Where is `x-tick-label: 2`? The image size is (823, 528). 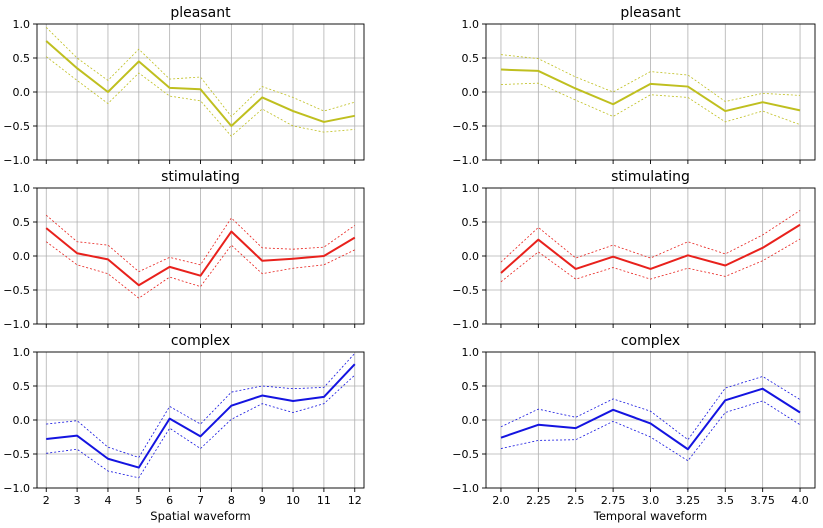 x-tick-label: 2 is located at coordinates (46, 500).